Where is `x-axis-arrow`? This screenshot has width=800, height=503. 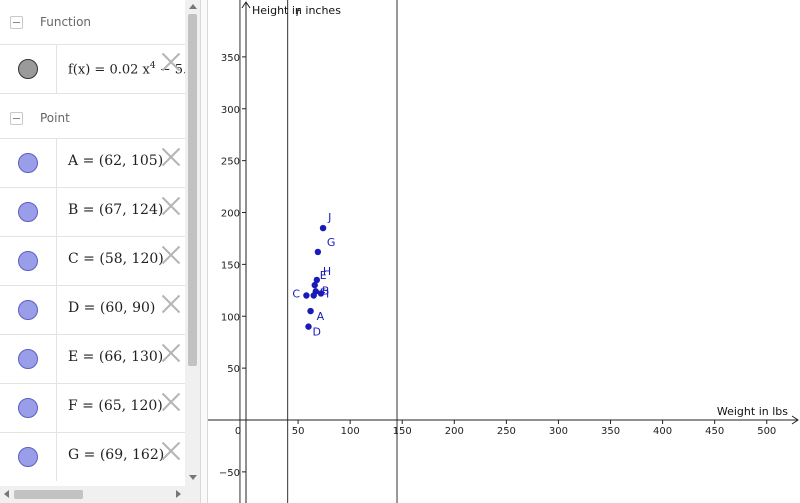
x-axis-arrow is located at coordinates (795, 420).